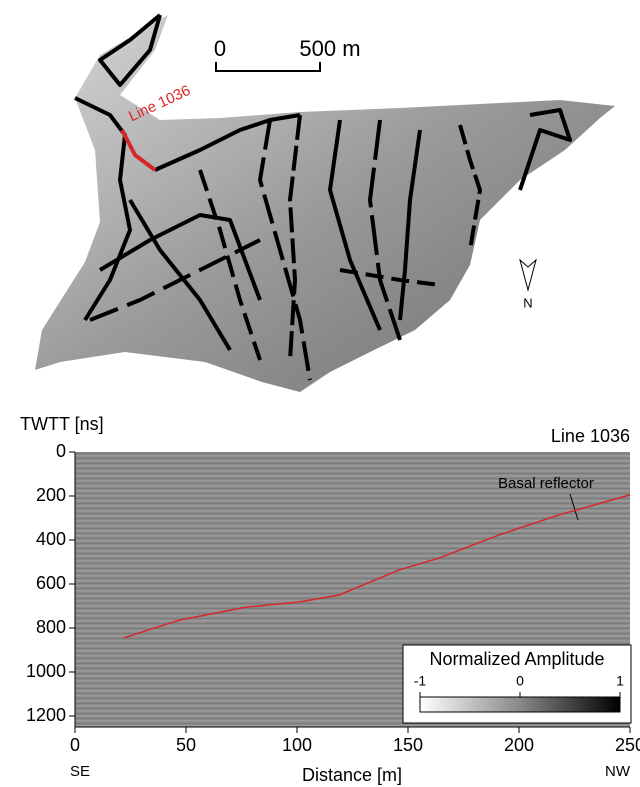 This screenshot has width=640, height=787. What do you see at coordinates (527, 302) in the screenshot?
I see `north-label: N` at bounding box center [527, 302].